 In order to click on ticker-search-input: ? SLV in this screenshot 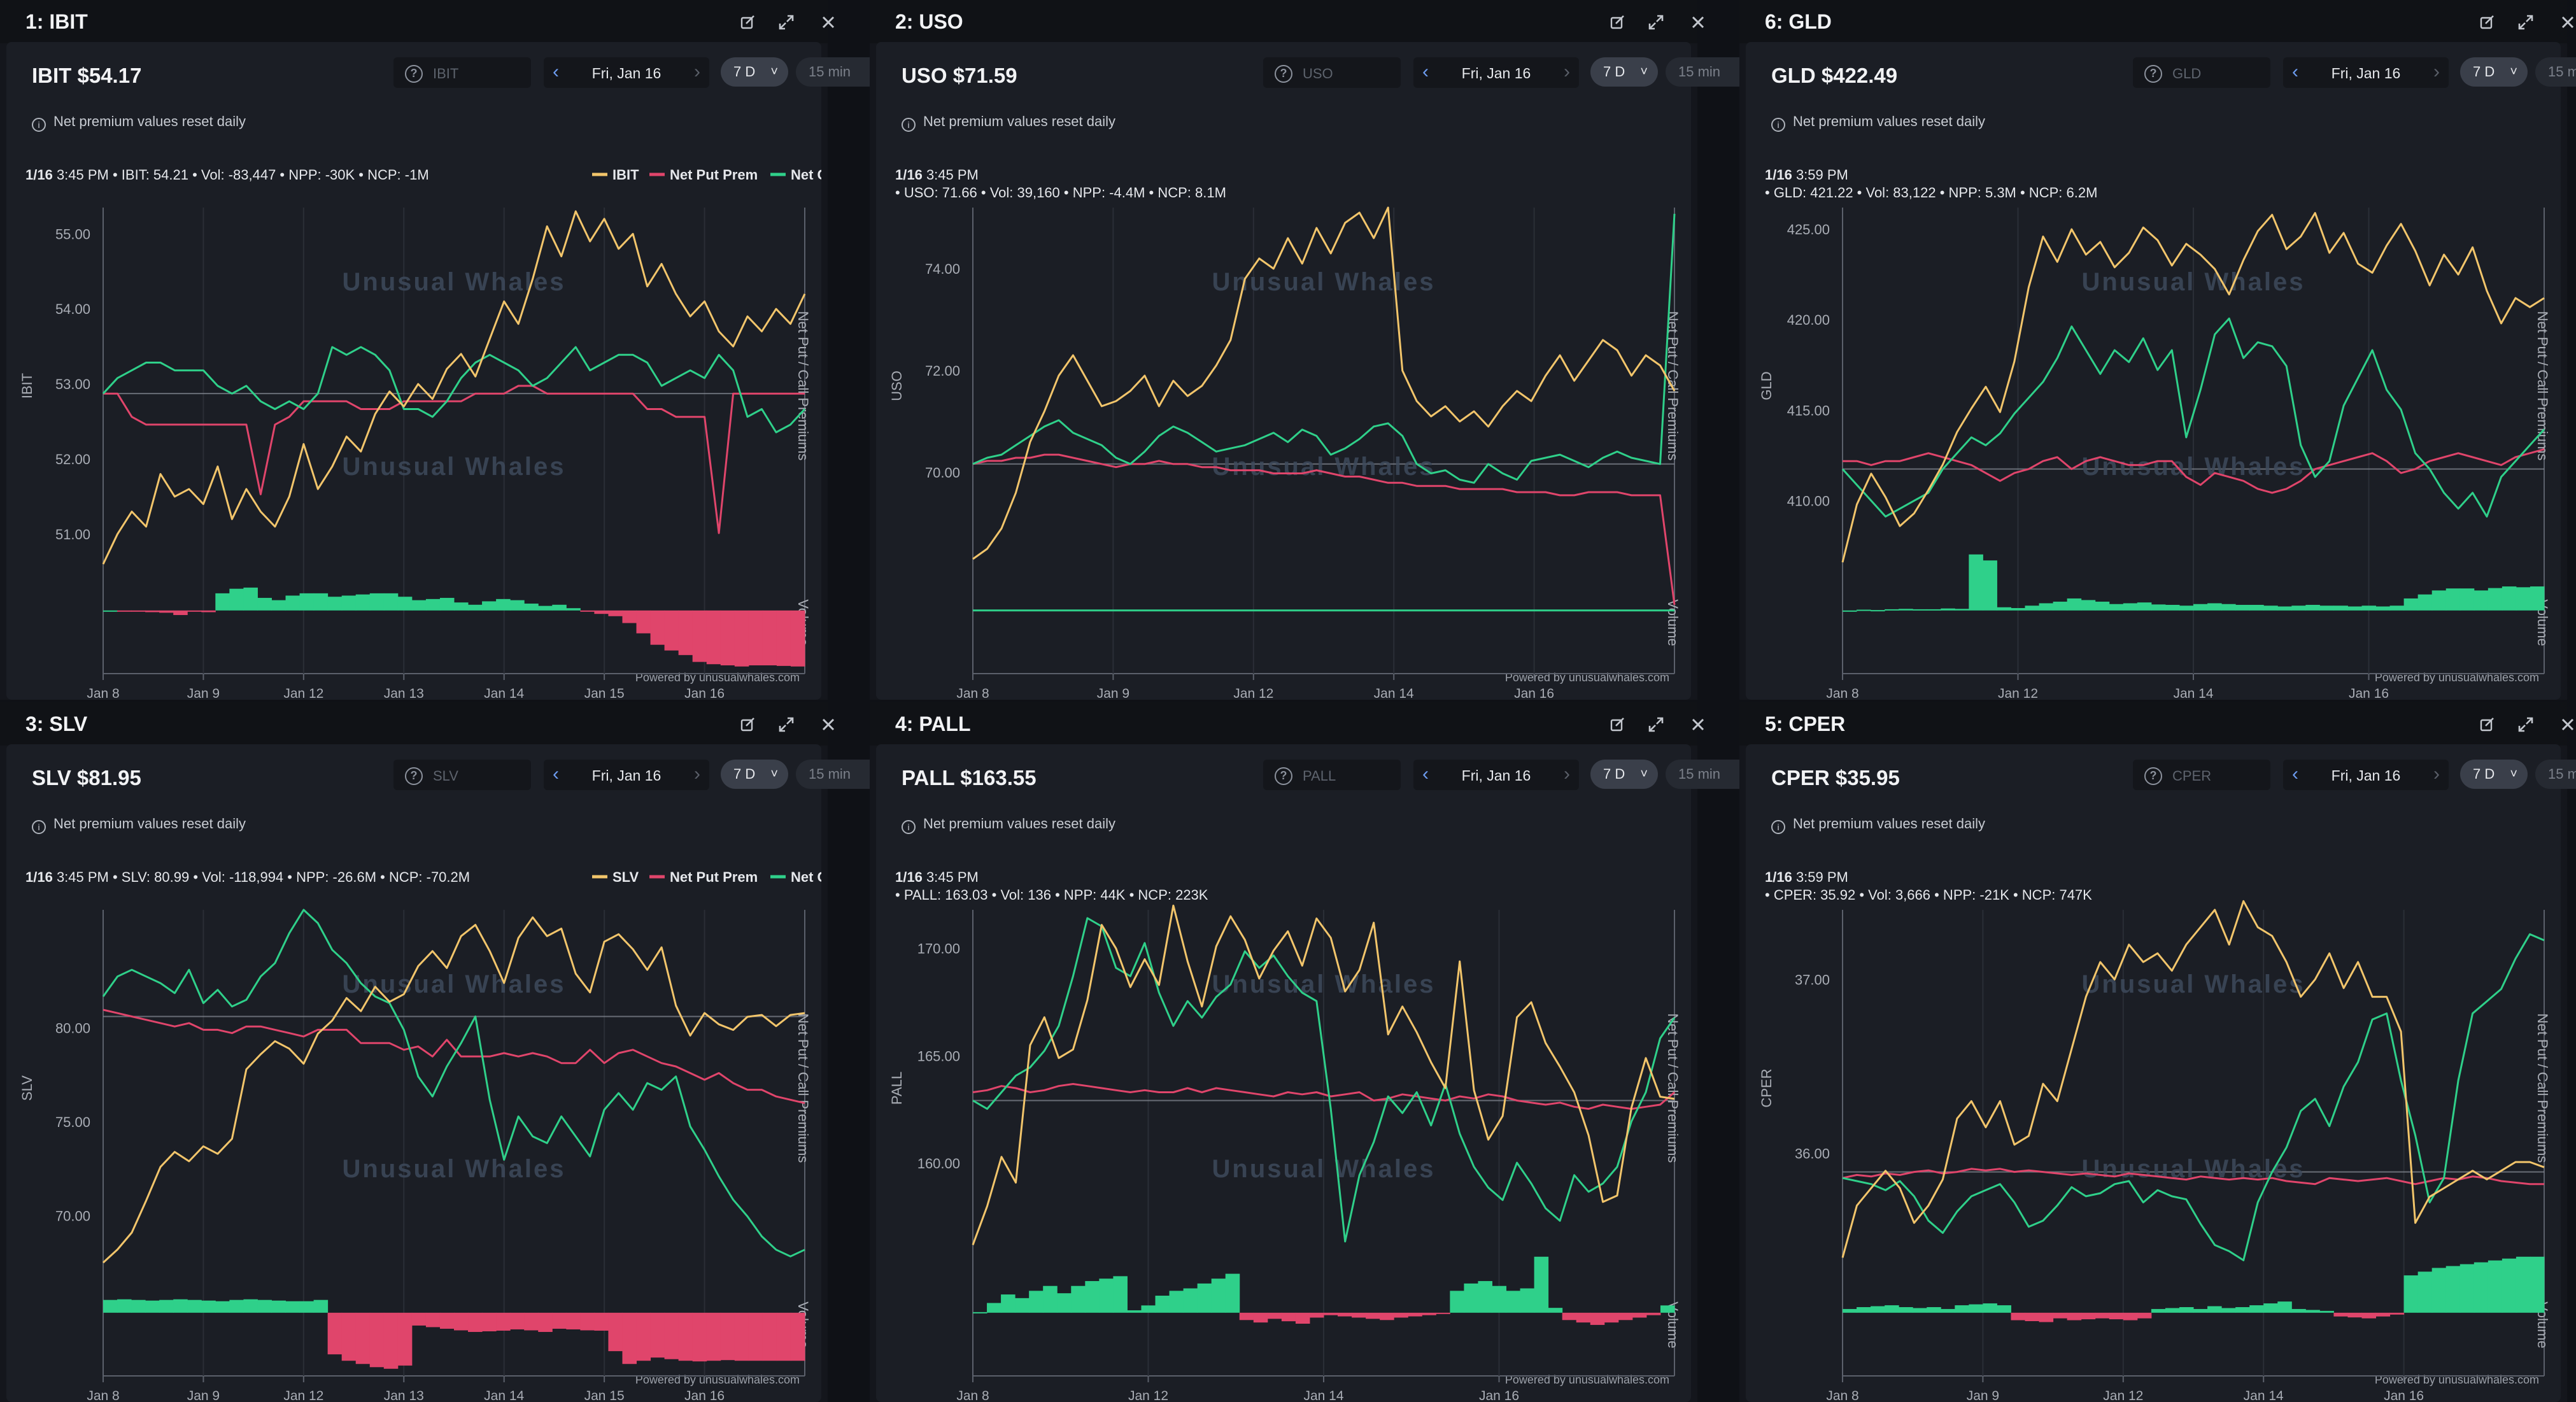, I will do `click(462, 775)`.